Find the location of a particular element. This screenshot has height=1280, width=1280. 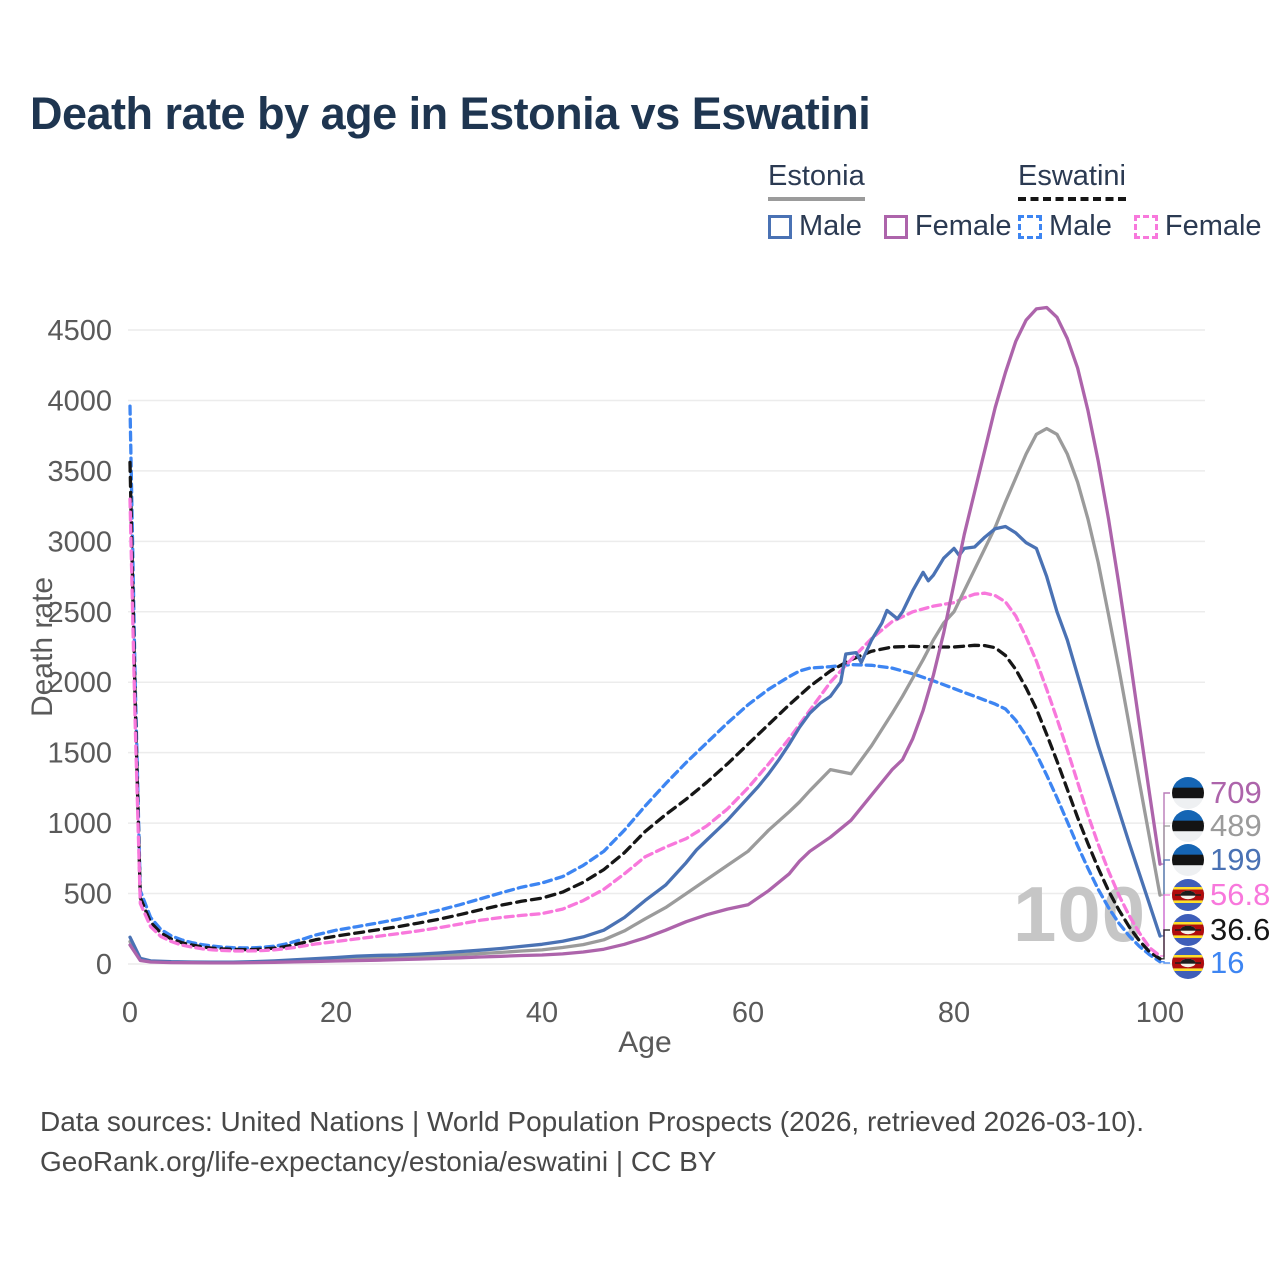

watermark-hover-age: 100 is located at coordinates (1079, 914).